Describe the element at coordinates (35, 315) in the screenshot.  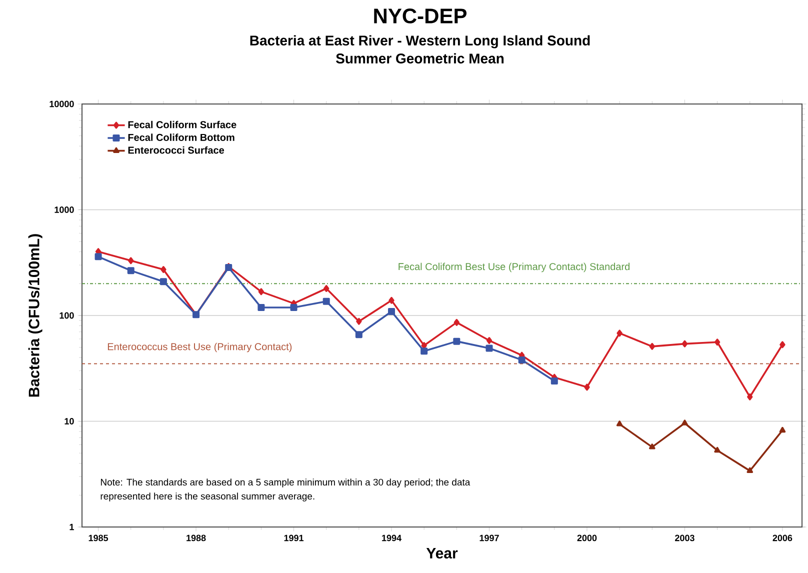
I see `y-axis-title: Bacteria (CFUs/100mL)` at that location.